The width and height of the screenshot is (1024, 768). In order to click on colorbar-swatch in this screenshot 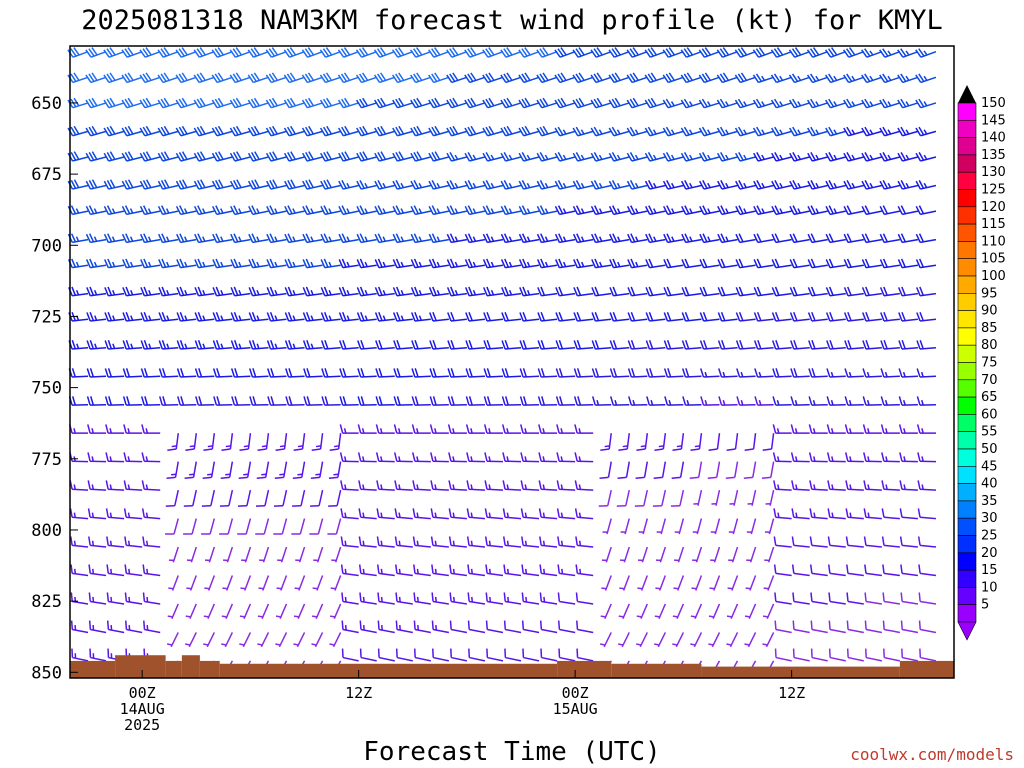, I will do `click(967, 301)`.